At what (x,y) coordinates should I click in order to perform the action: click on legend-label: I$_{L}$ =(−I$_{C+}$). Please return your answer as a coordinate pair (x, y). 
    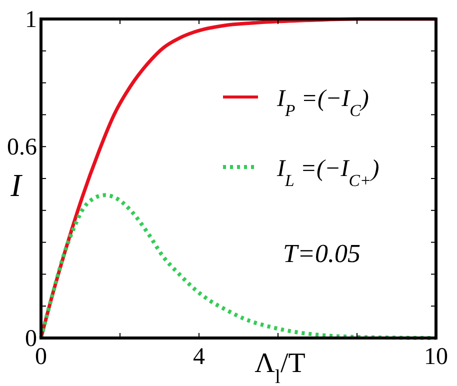
    Looking at the image, I should click on (328, 173).